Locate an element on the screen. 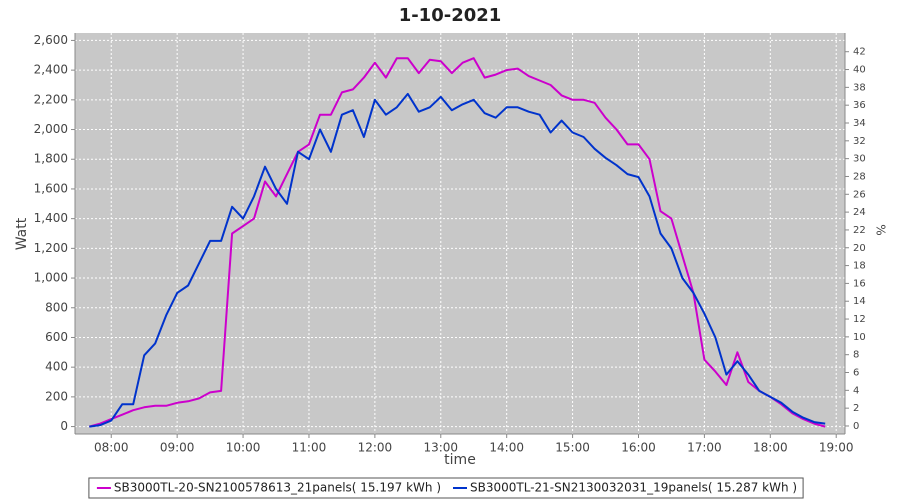 The width and height of the screenshot is (900, 500). y-tick-label: 1,200 is located at coordinates (51, 248).